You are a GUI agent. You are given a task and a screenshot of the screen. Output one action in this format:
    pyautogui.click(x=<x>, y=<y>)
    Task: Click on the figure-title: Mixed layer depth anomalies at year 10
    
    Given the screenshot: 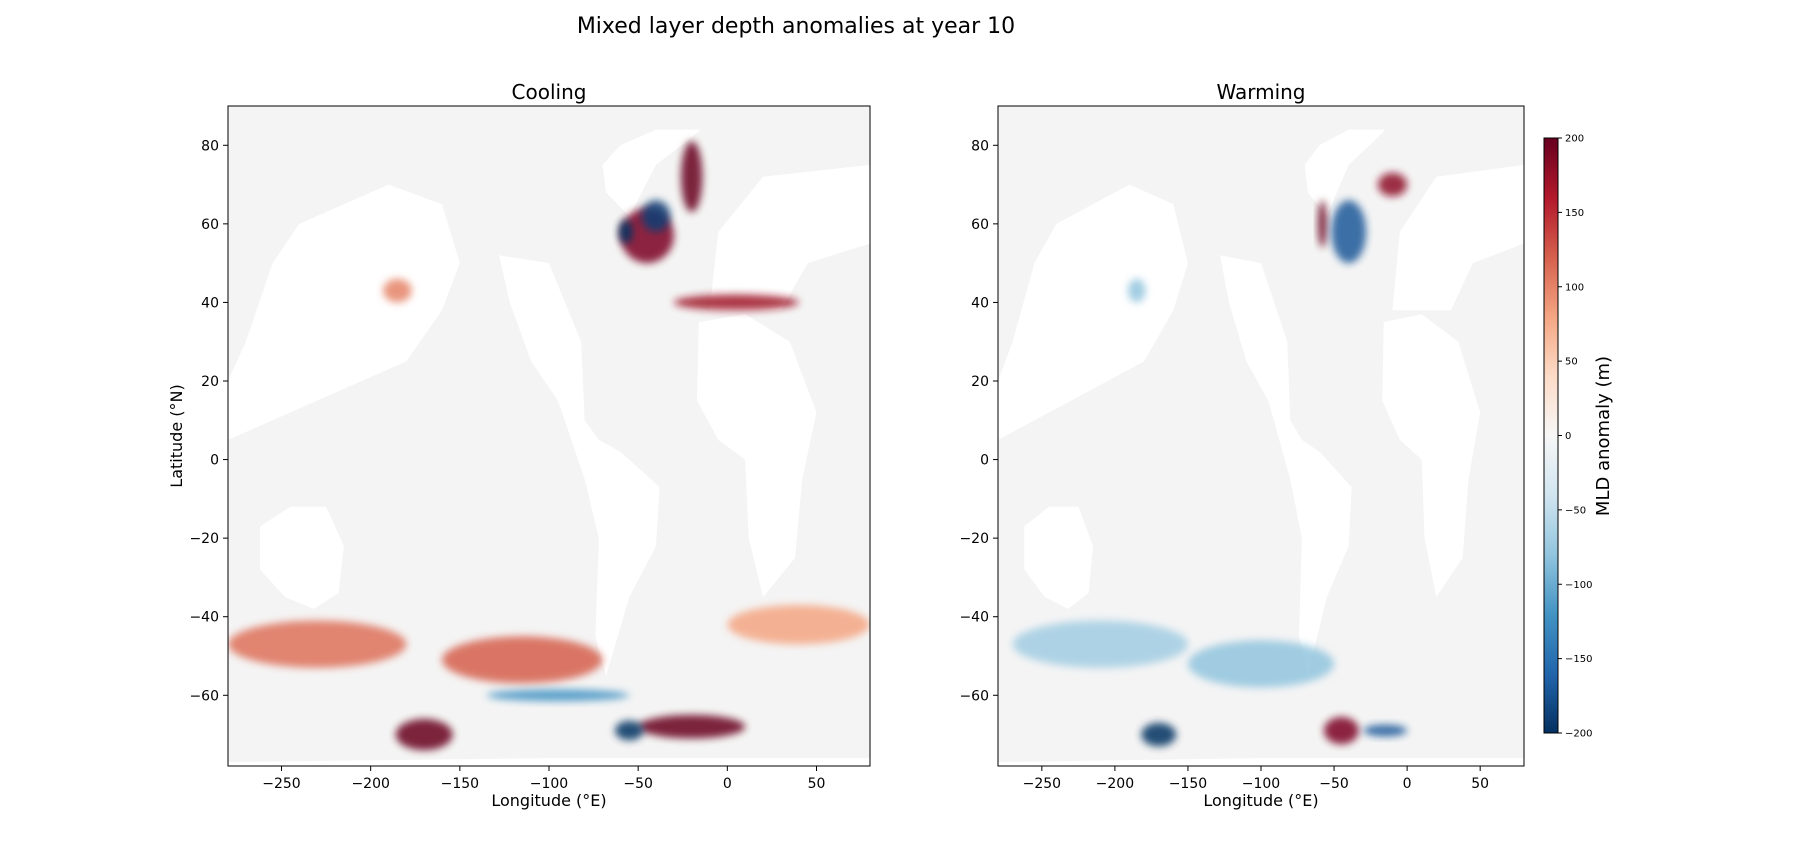 What is the action you would take?
    pyautogui.click(x=796, y=26)
    